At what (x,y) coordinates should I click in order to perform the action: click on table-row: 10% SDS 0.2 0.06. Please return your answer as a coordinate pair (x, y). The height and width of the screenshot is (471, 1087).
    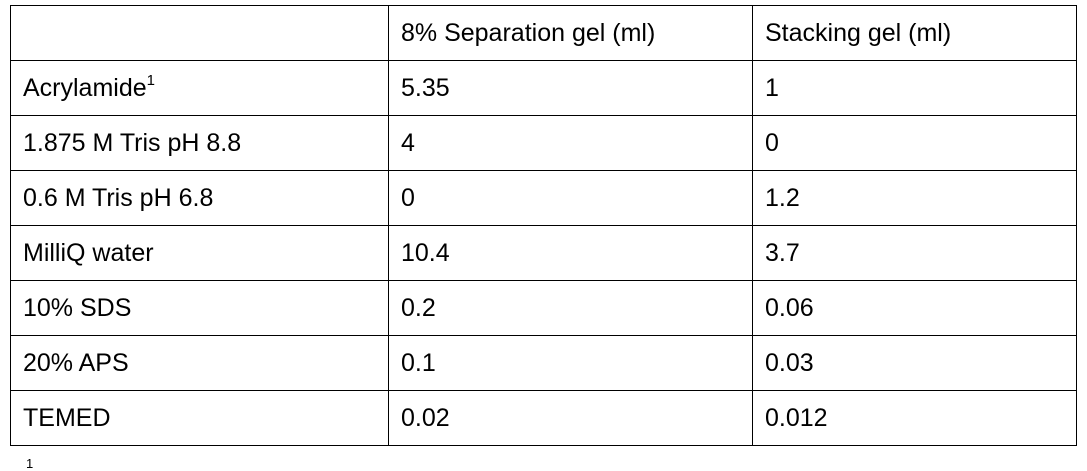
    Looking at the image, I should click on (543, 308).